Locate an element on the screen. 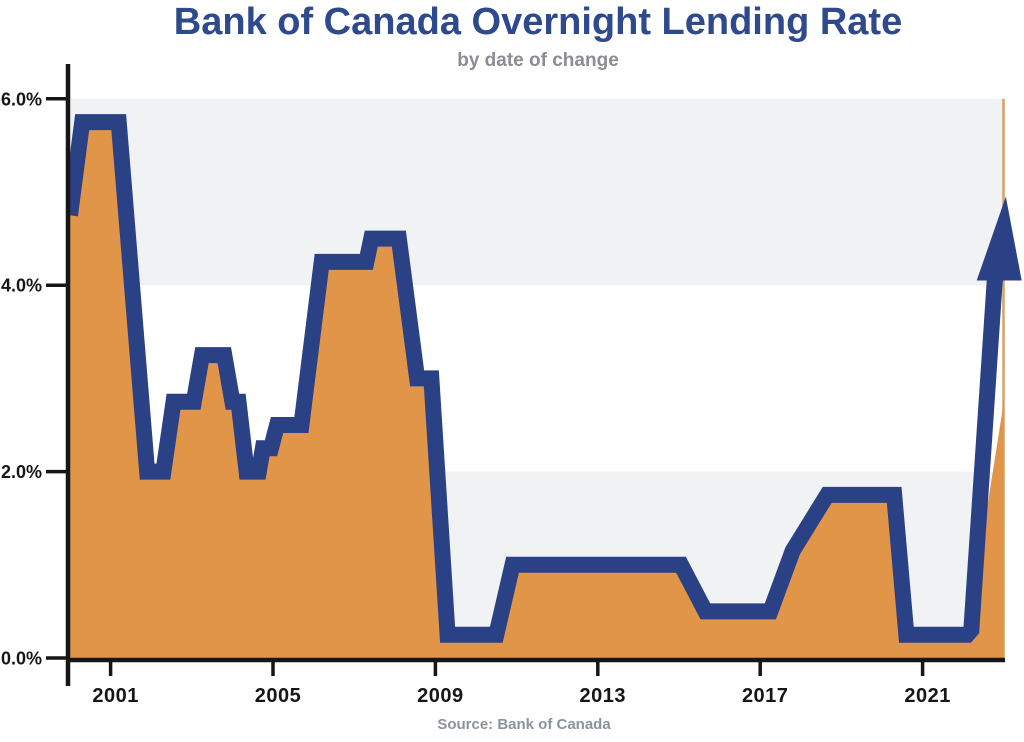 Image resolution: width=1024 pixels, height=742 pixels. y-tick-label: 2.0% is located at coordinates (21, 472).